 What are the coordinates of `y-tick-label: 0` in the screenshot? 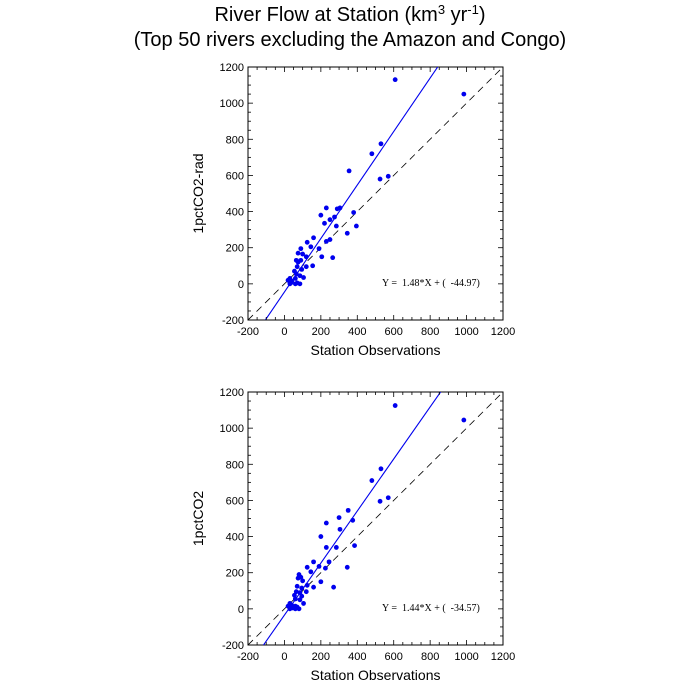 It's located at (241, 285).